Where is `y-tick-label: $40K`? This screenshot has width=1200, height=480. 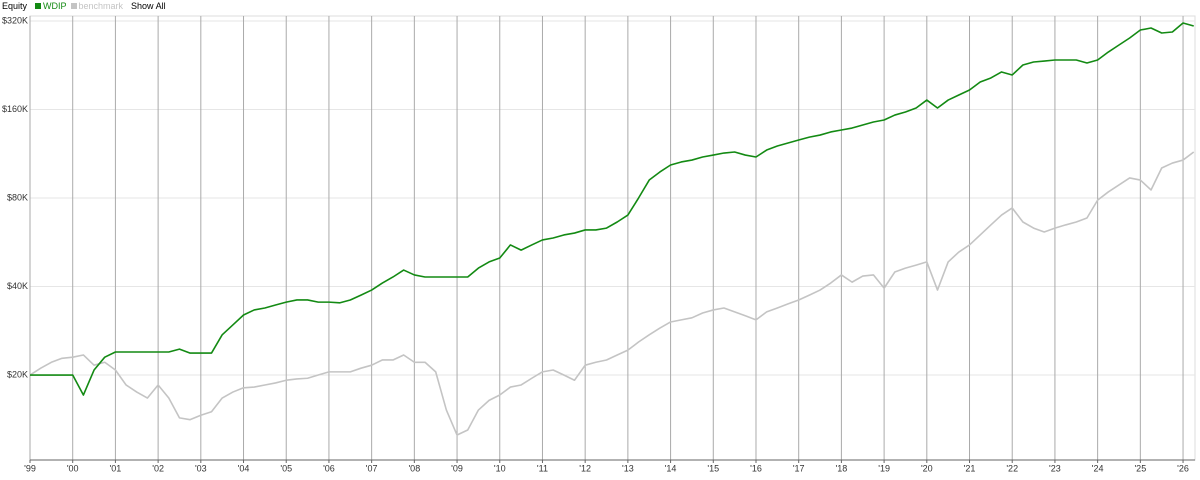 y-tick-label: $40K is located at coordinates (17, 286).